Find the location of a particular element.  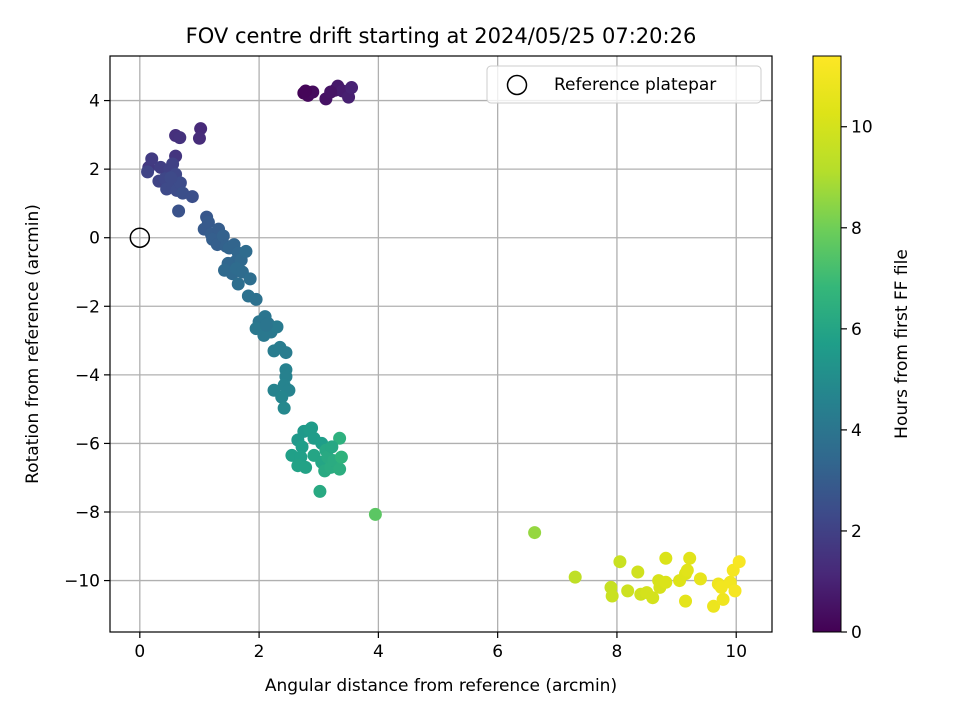

colorbar-gradient is located at coordinates (827, 344).